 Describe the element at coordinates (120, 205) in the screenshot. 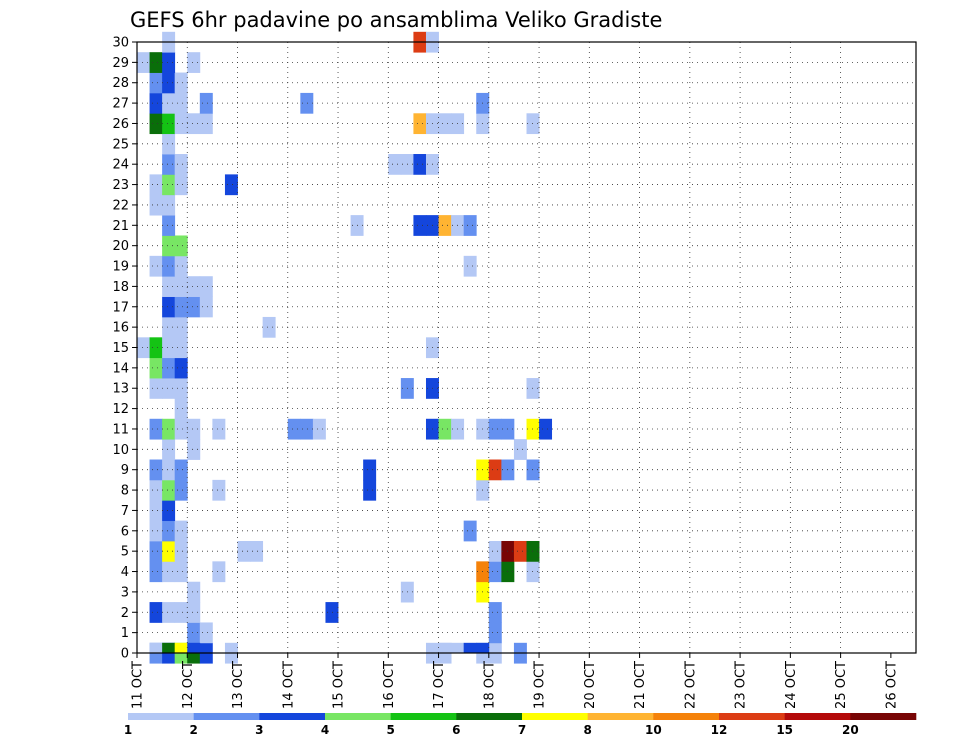

I see `y-tick-label: 22` at that location.